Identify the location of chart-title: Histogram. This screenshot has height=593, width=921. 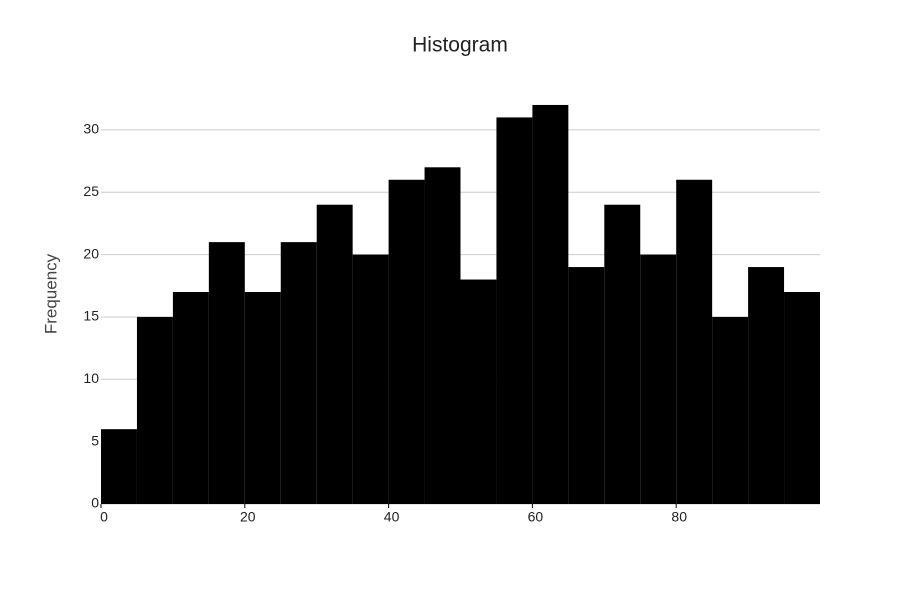
(460, 45).